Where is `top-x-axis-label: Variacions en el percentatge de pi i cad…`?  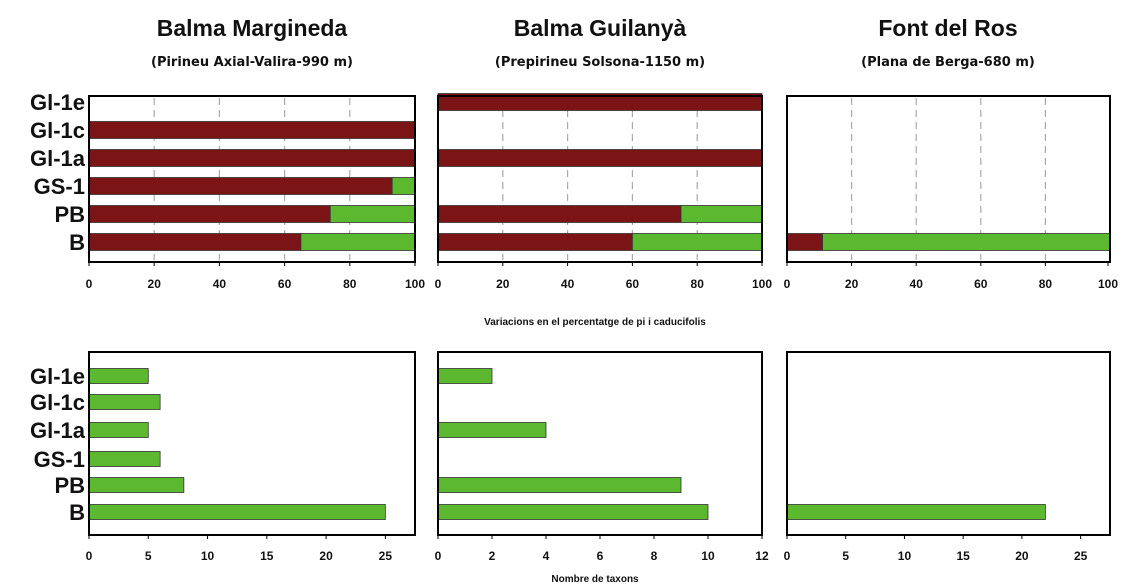 top-x-axis-label: Variacions en el percentatge de pi i cad… is located at coordinates (595, 322).